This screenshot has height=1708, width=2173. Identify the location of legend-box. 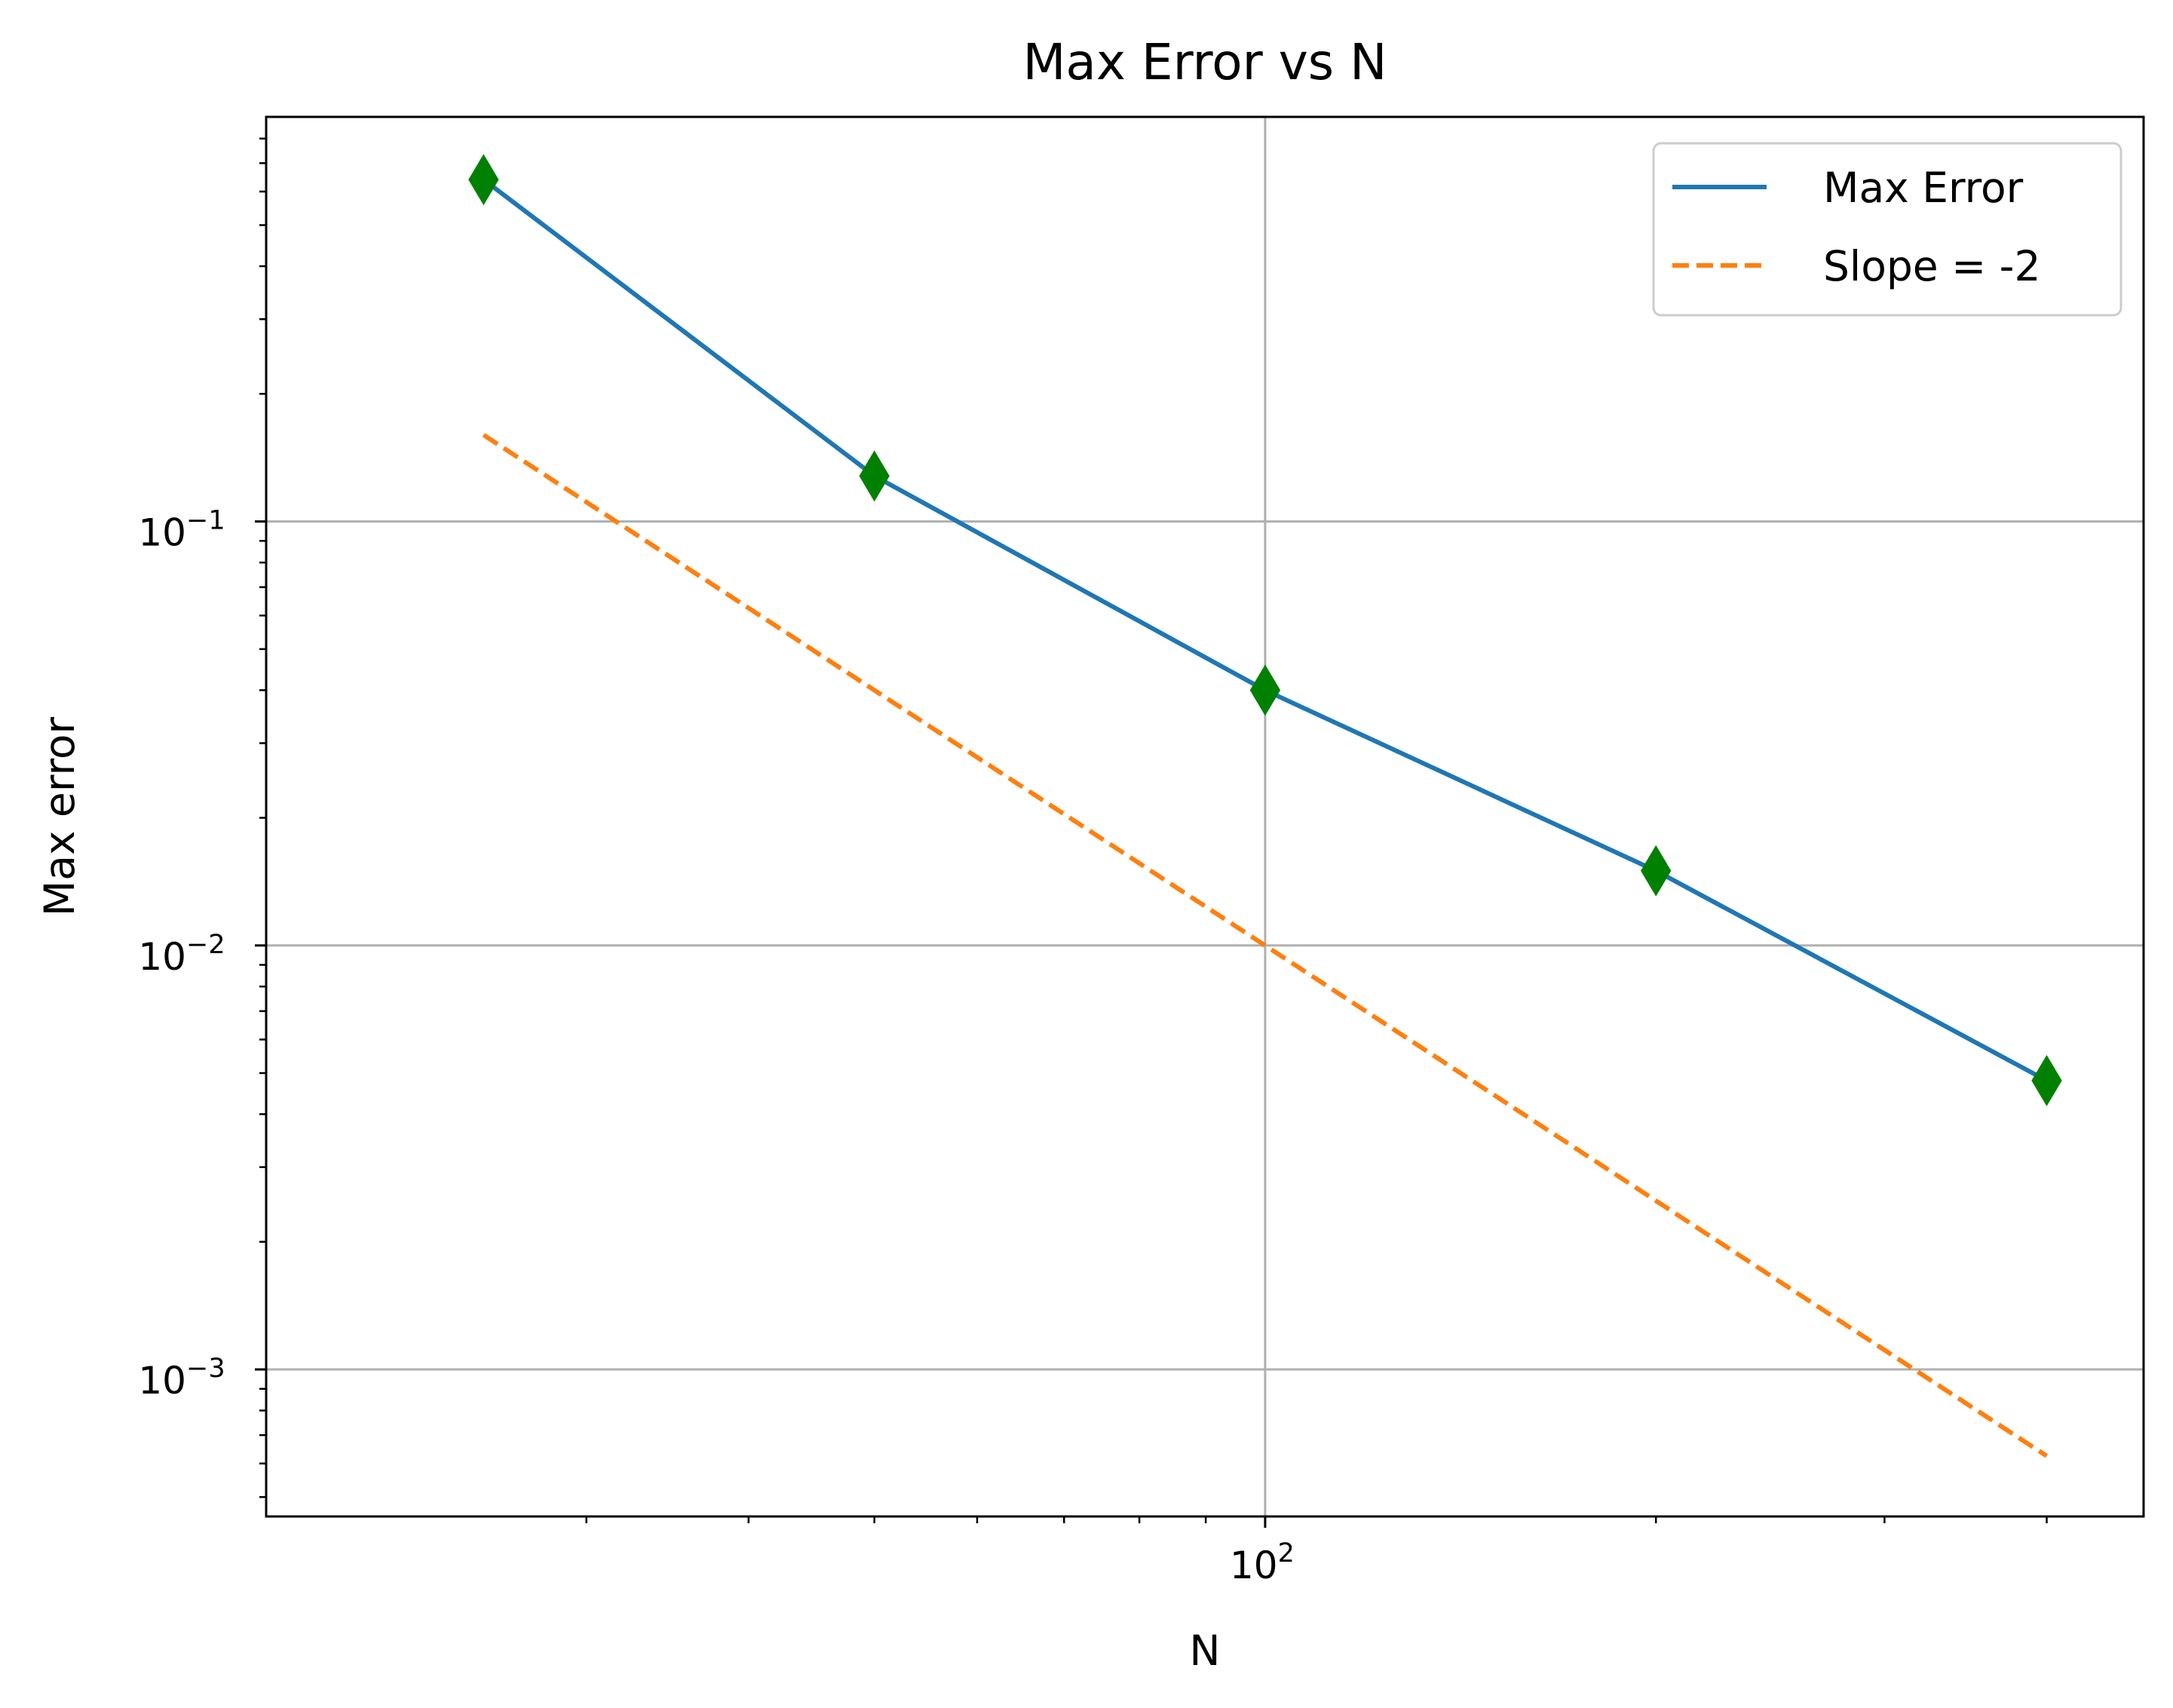
(1887, 229).